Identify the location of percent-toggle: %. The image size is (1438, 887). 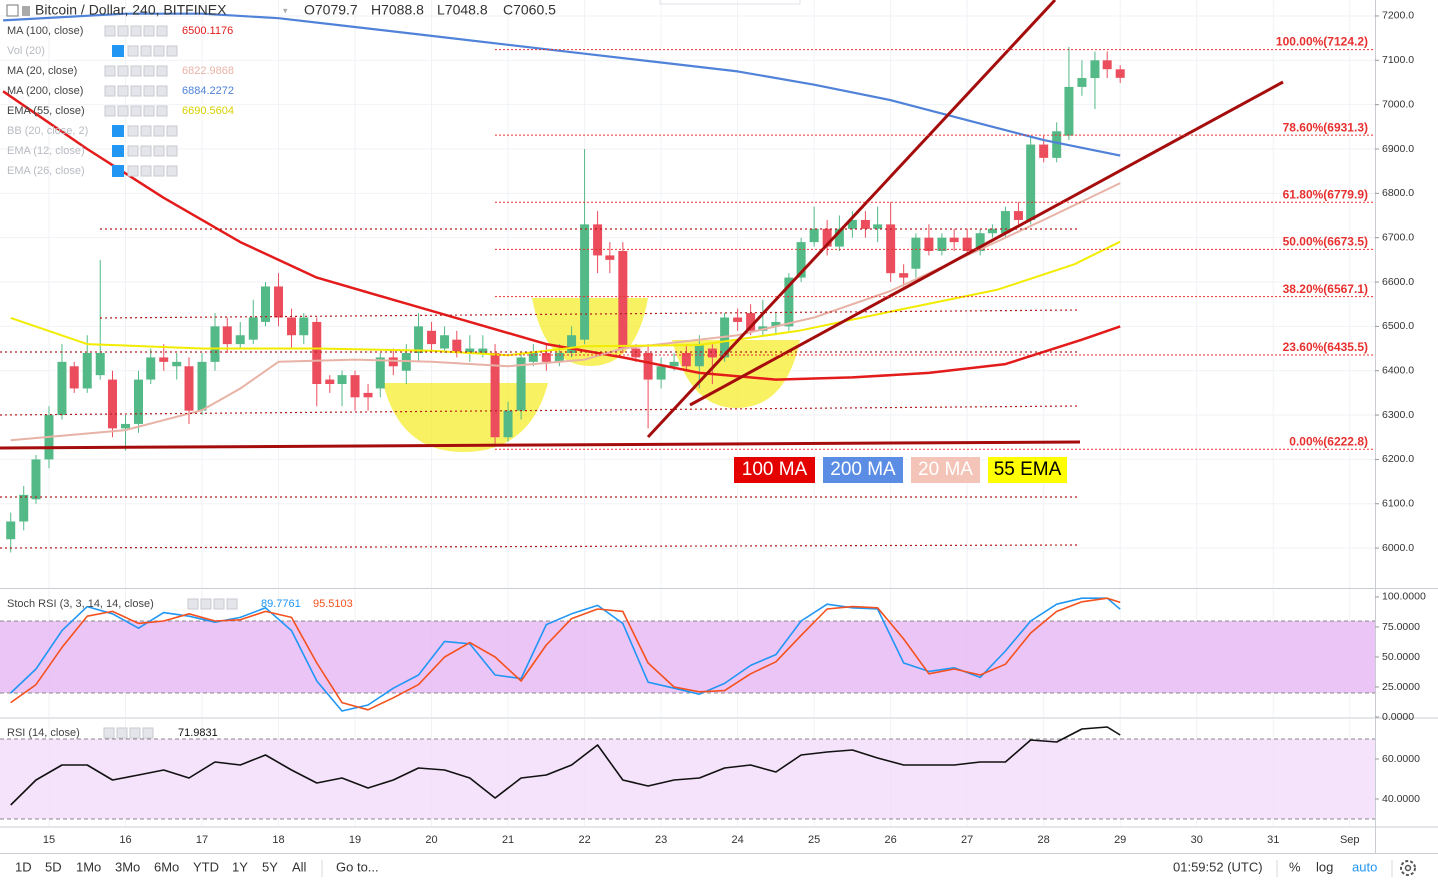
(1295, 866).